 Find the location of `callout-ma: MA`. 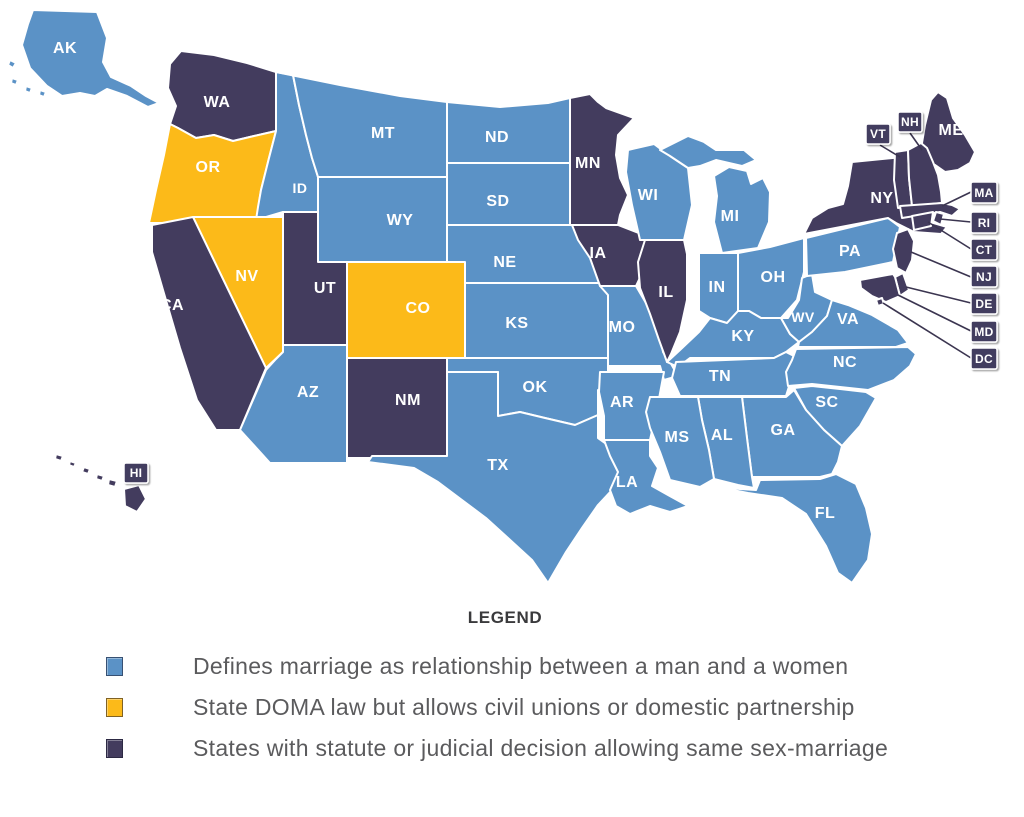

callout-ma: MA is located at coordinates (984, 192).